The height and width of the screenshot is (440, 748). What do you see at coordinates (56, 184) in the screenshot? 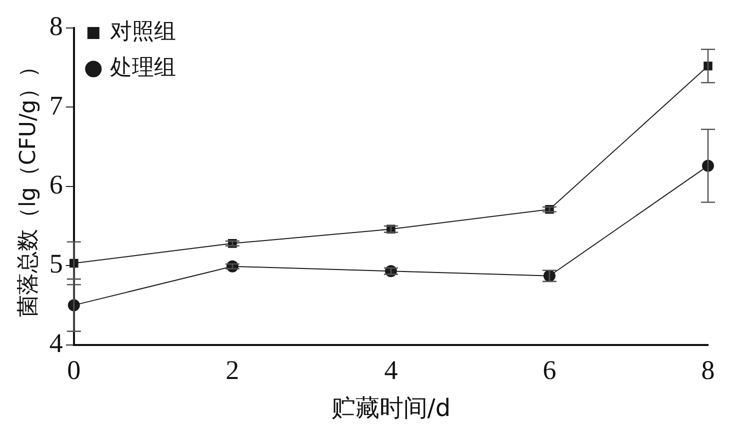
I see `y-tick-label: 6` at bounding box center [56, 184].